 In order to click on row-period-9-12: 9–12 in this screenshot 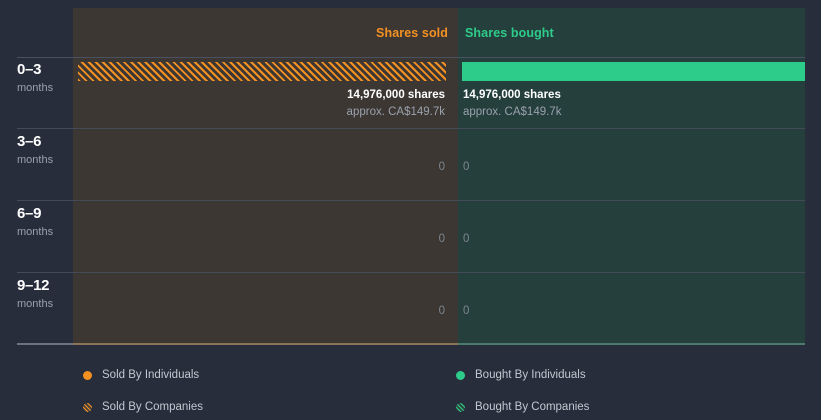, I will do `click(33, 285)`.